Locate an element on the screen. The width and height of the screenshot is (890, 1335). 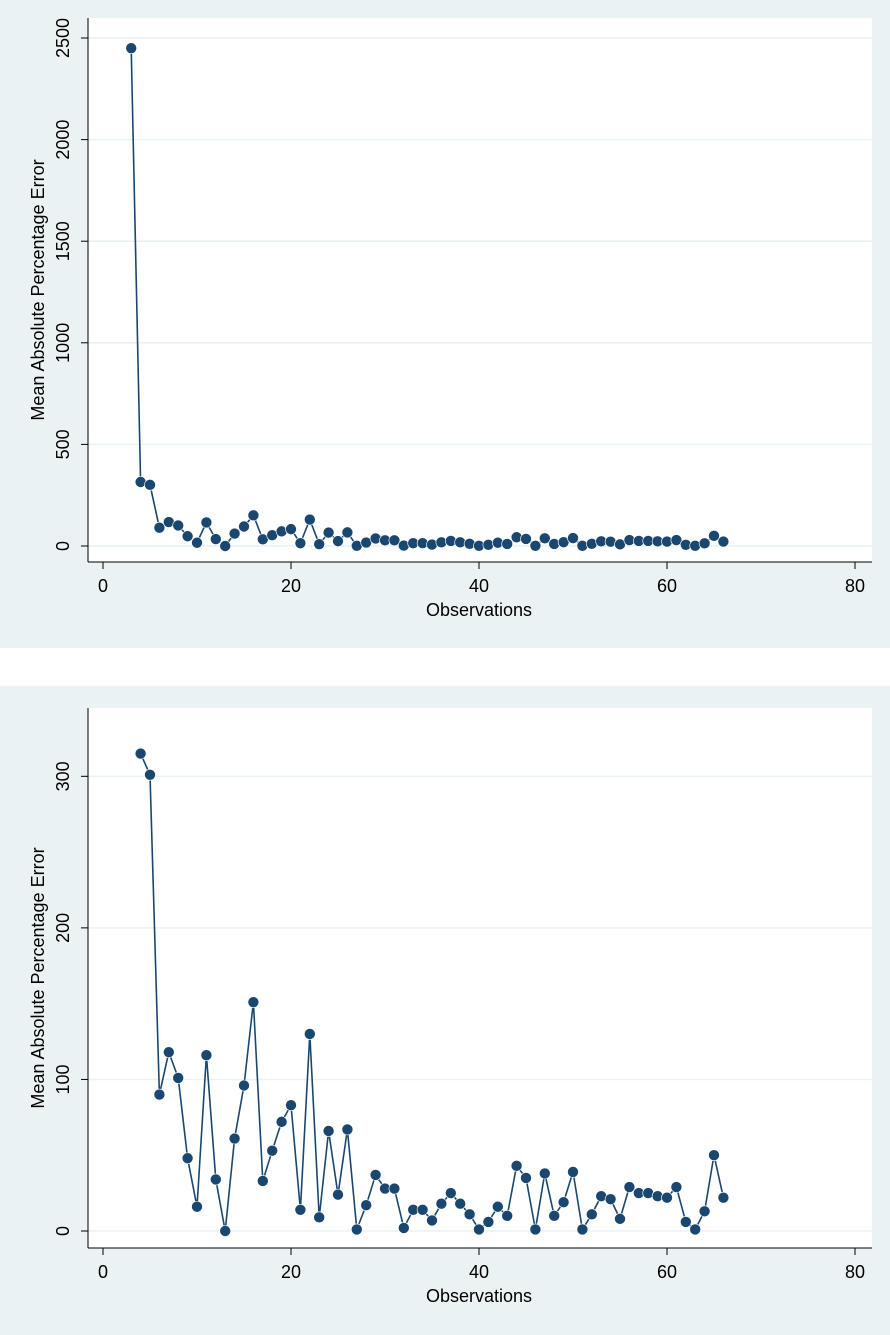
y-tick-label: 1000 is located at coordinates (63, 343).